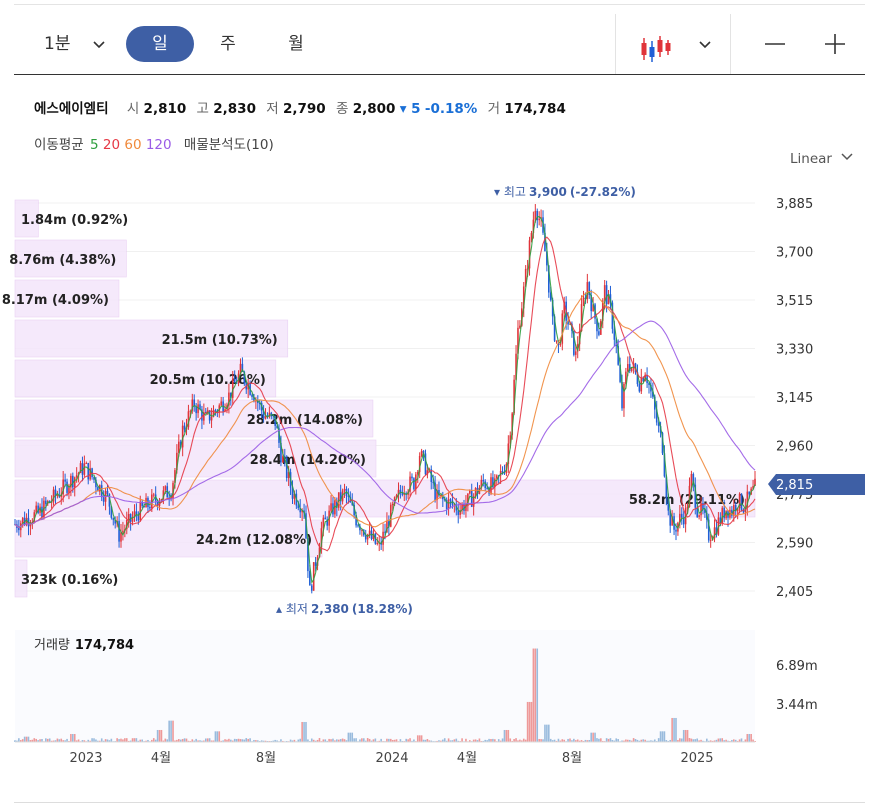  What do you see at coordinates (111, 145) in the screenshot?
I see `ma-20: 20` at bounding box center [111, 145].